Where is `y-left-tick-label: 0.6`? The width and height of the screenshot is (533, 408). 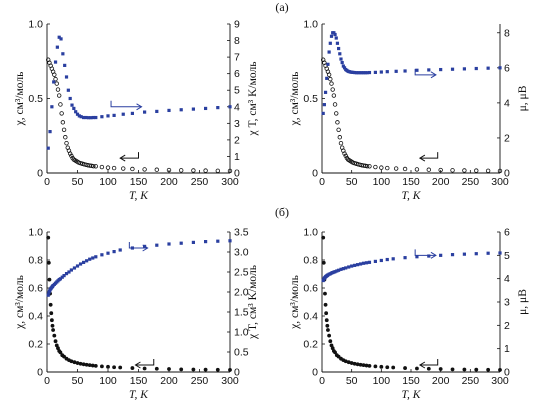
y-left-tick-label: 0.6 is located at coordinates (310, 289).